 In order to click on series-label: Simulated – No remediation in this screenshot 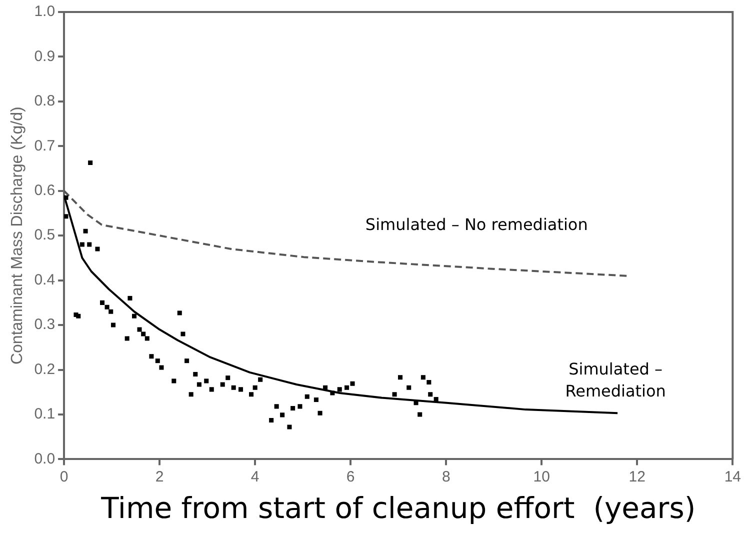, I will do `click(476, 224)`.